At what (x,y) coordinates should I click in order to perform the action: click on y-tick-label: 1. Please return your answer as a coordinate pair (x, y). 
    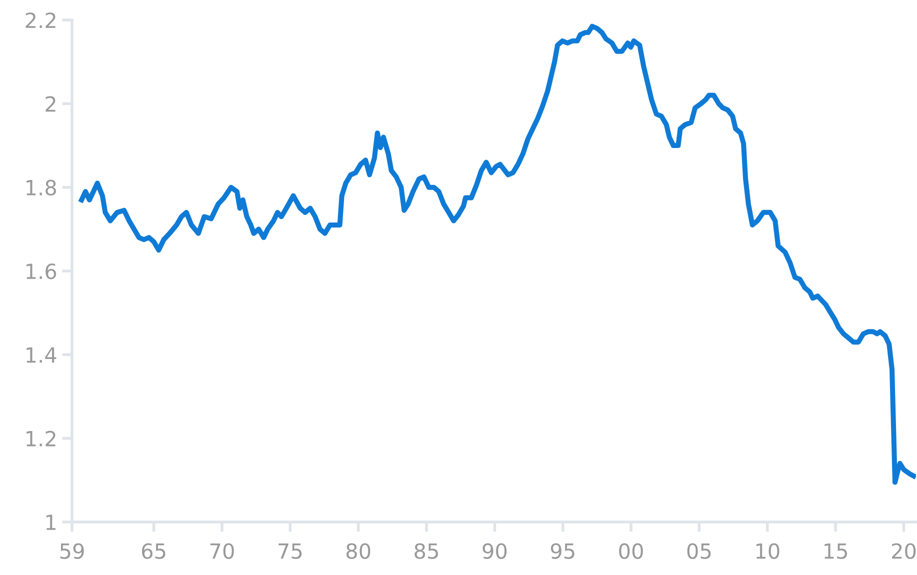
    Looking at the image, I should click on (51, 522).